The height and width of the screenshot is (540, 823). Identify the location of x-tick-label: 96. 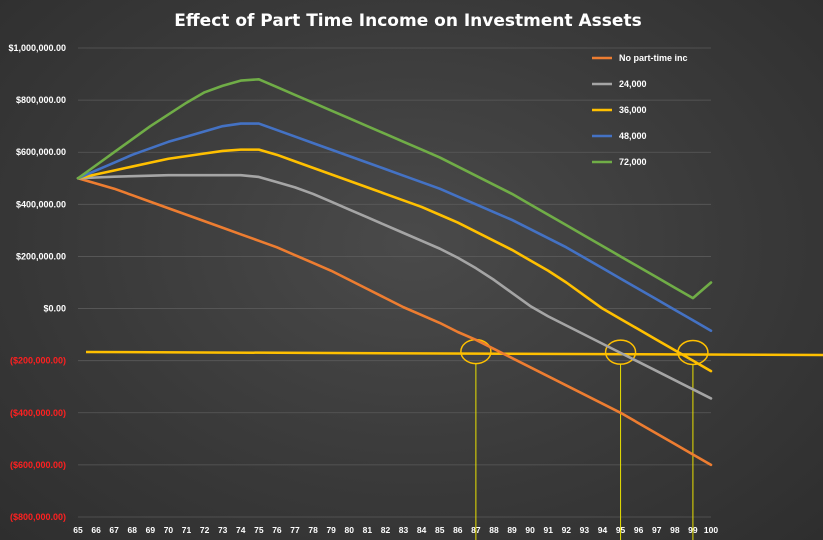
(639, 530).